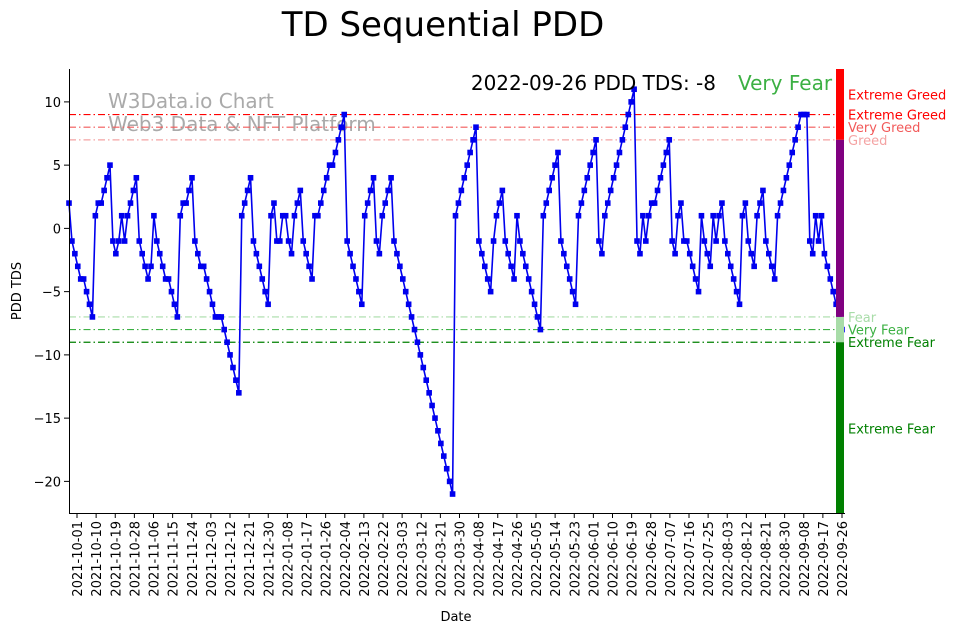 The width and height of the screenshot is (962, 633). What do you see at coordinates (480, 559) in the screenshot?
I see `x-tick-label: 2022-04-08` at bounding box center [480, 559].